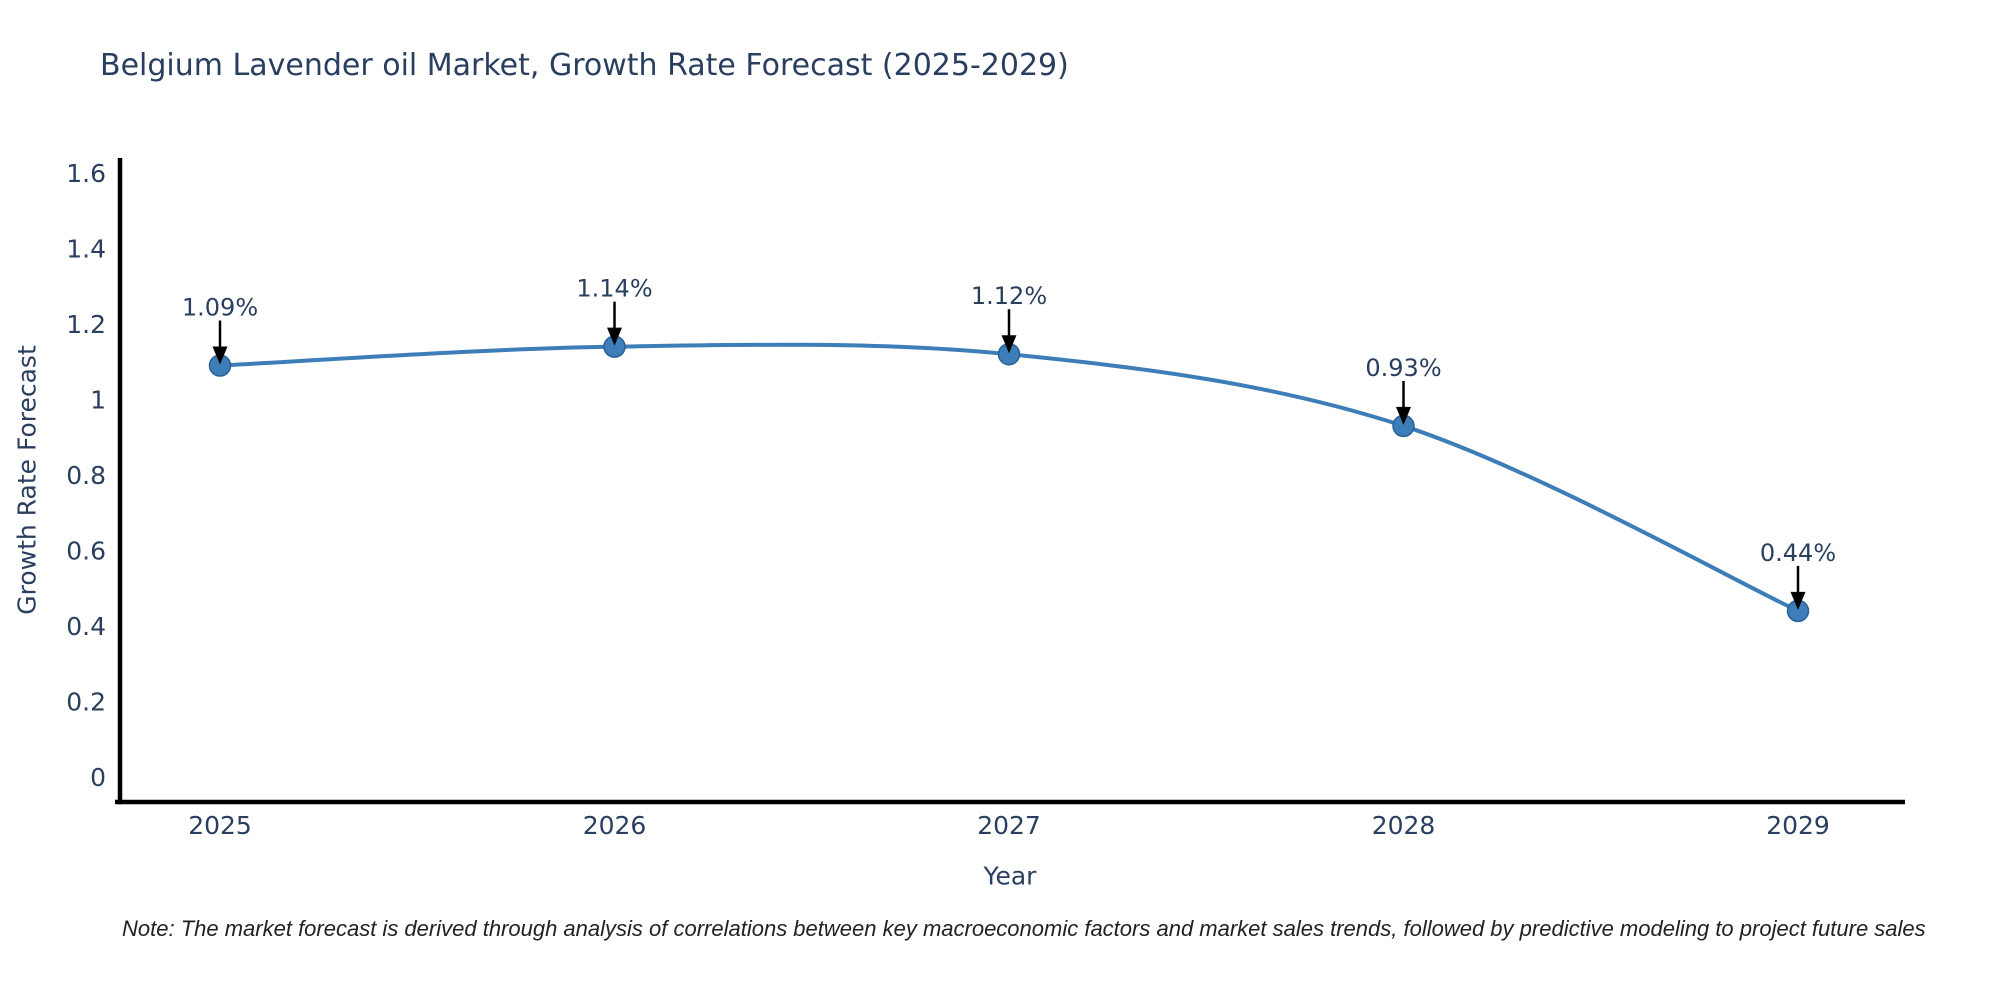 This screenshot has height=1000, width=2000. What do you see at coordinates (86, 324) in the screenshot?
I see `y-tick-label: 1.2` at bounding box center [86, 324].